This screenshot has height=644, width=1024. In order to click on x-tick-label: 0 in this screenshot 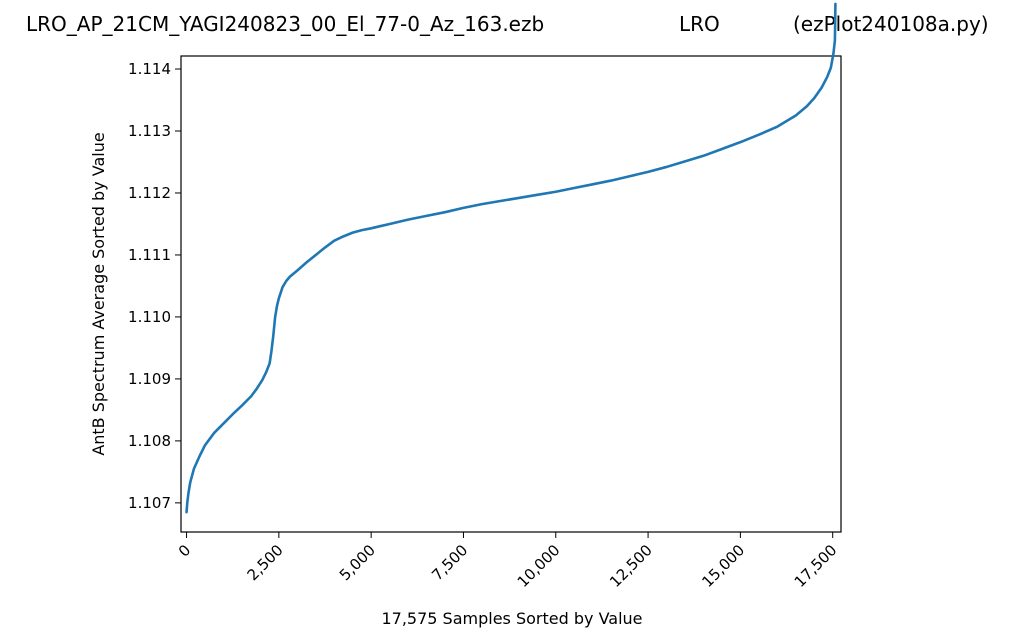, I will do `click(184, 550)`.